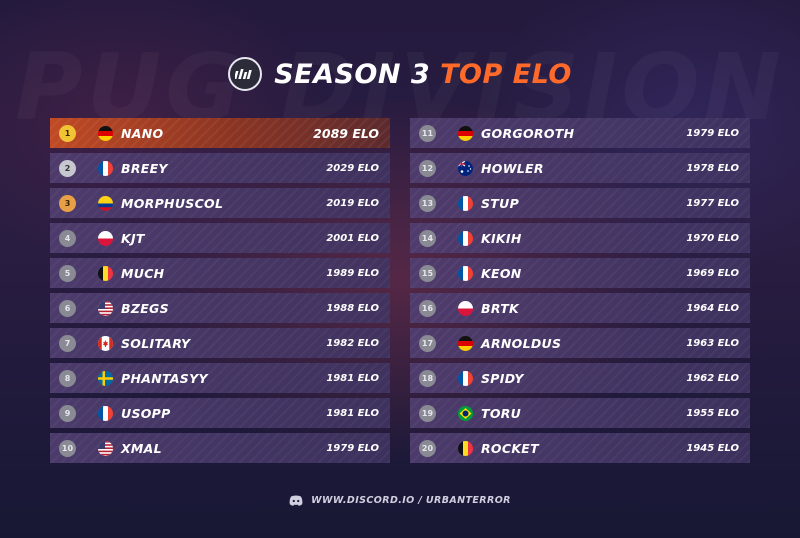  Describe the element at coordinates (500, 308) in the screenshot. I see `player-name: BRTK` at that location.